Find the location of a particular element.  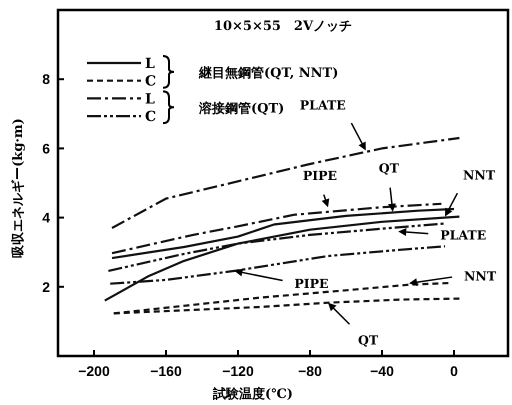

y-axis-title: 吸収エネルギー(kg·m) is located at coordinates (18, 188).